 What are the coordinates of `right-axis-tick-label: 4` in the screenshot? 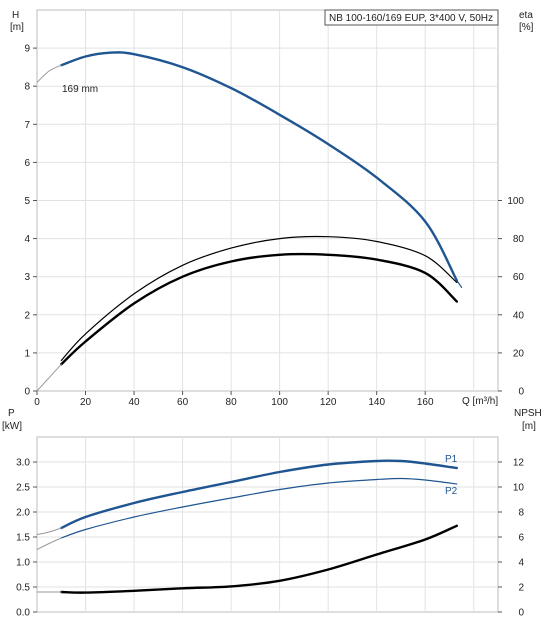 It's located at (521, 563).